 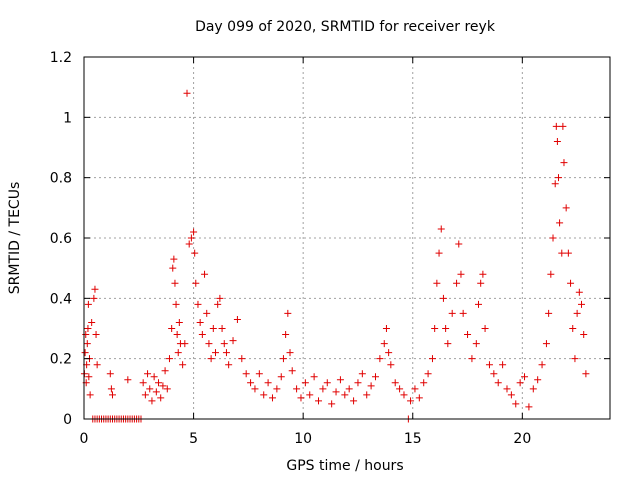 I want to click on y-tick-label: 0.8, so click(x=61, y=179).